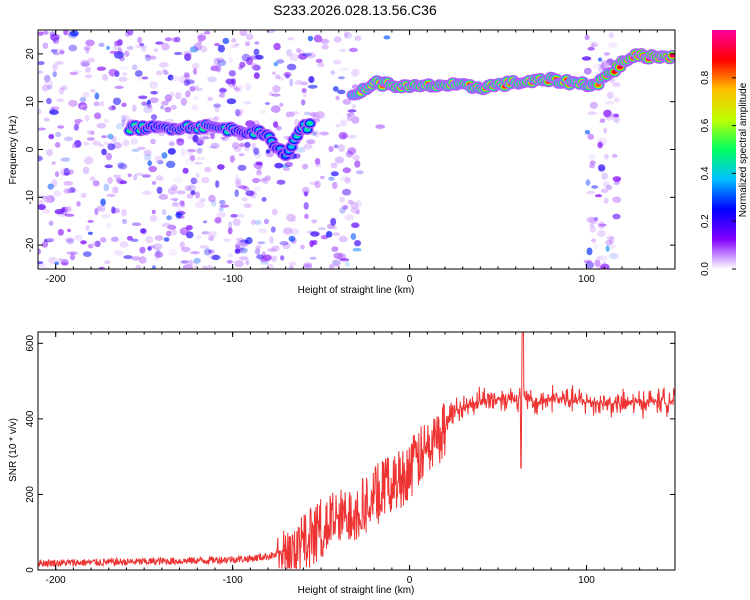  What do you see at coordinates (56, 580) in the screenshot?
I see `x-tick-label: -200` at bounding box center [56, 580].